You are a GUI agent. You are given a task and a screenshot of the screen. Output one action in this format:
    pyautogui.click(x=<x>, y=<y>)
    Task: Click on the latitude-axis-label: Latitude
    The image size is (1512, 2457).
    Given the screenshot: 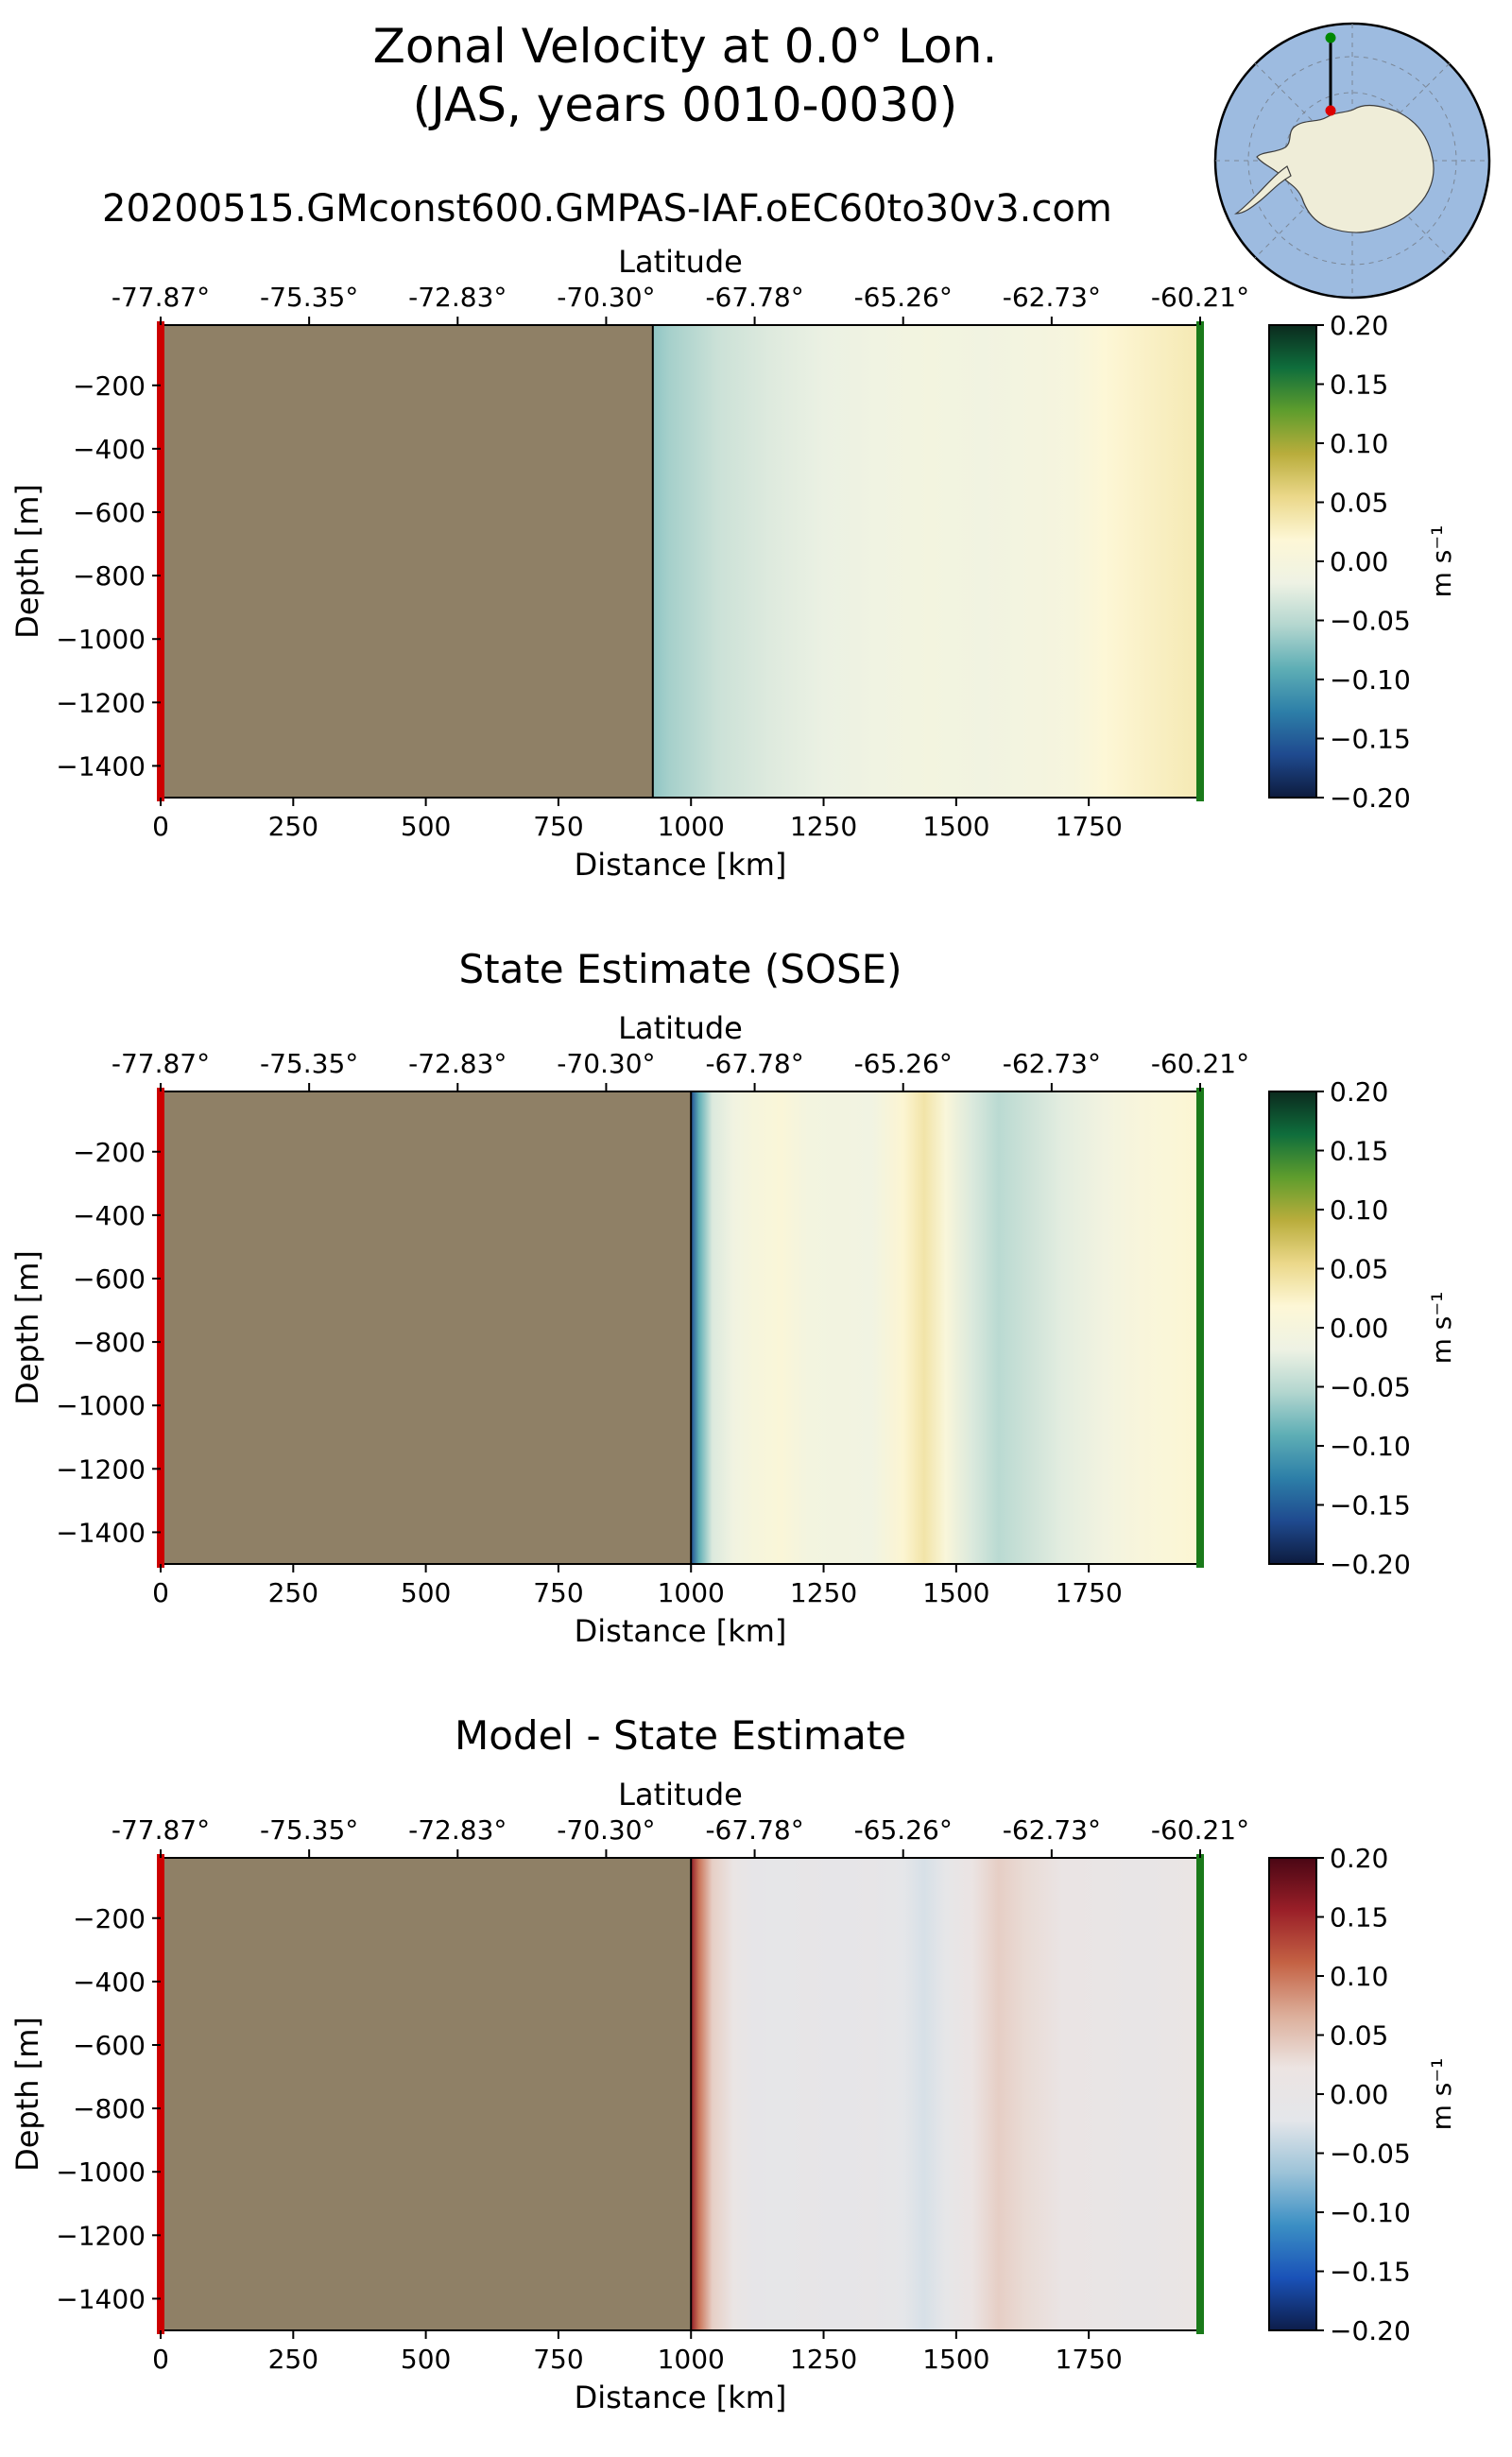 What is the action you would take?
    pyautogui.click(x=680, y=1795)
    